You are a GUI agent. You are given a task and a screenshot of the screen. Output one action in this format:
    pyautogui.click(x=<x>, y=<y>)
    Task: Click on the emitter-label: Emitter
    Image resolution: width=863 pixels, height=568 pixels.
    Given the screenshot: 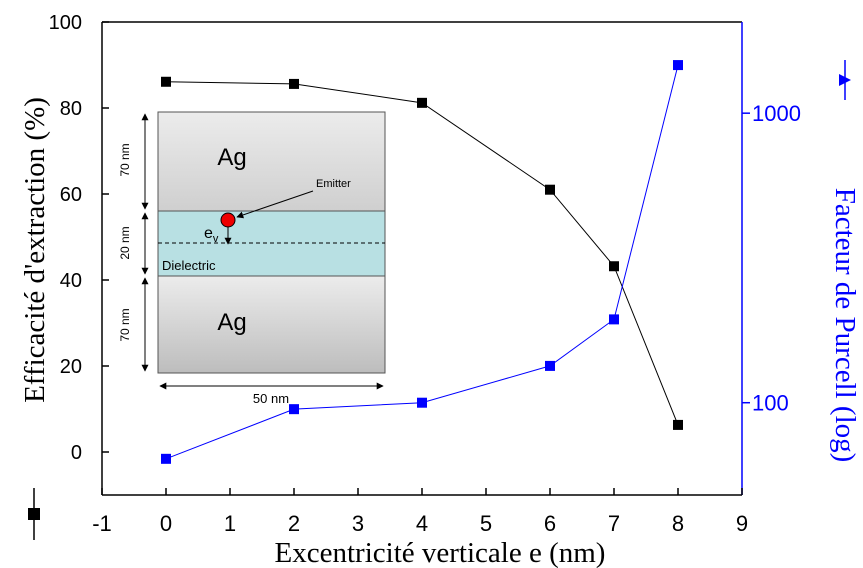 What is the action you would take?
    pyautogui.click(x=333, y=184)
    